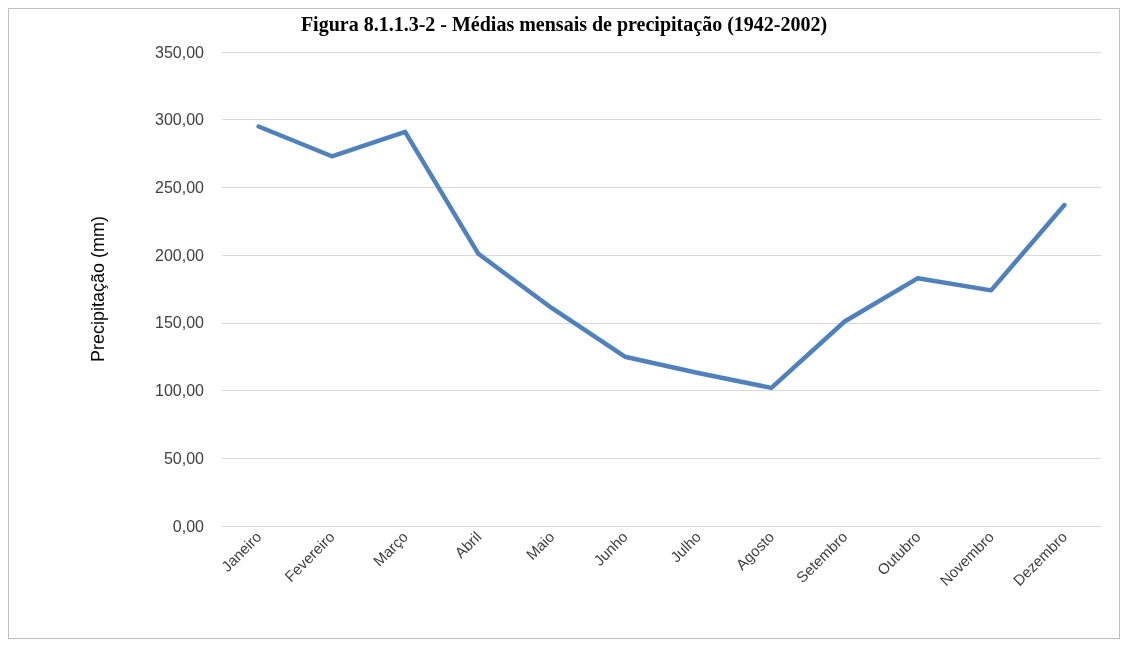 This screenshot has height=647, width=1128. Describe the element at coordinates (180, 120) in the screenshot. I see `y-tick-label: 300,00` at that location.